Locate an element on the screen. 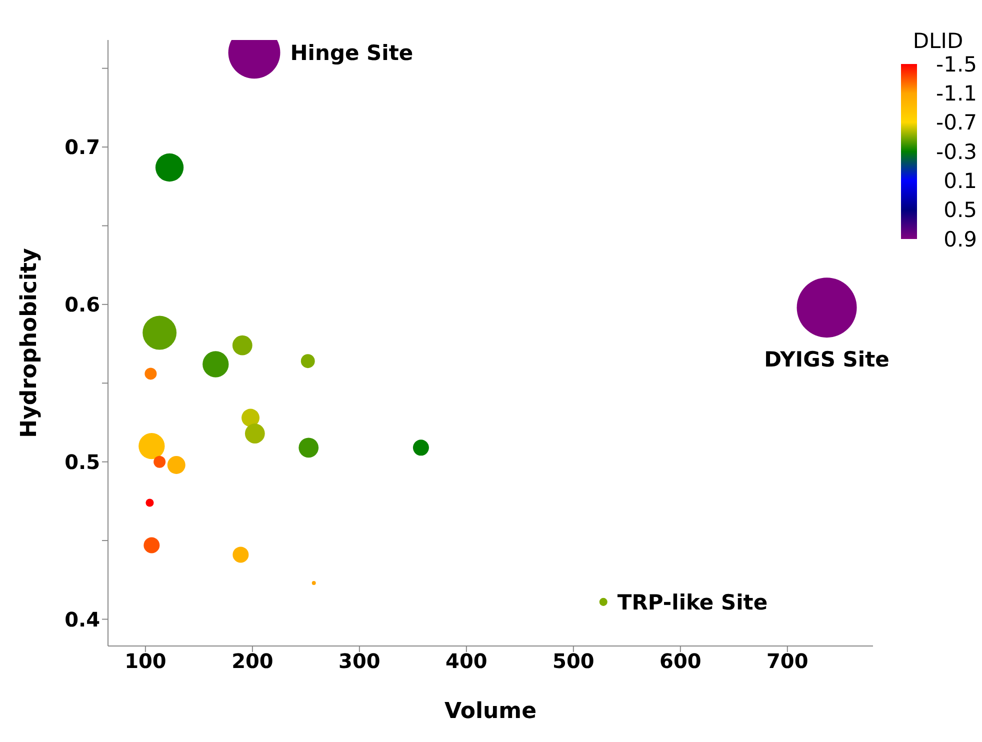 This screenshot has height=742, width=982. color-bar-label: 0.1 is located at coordinates (960, 181).